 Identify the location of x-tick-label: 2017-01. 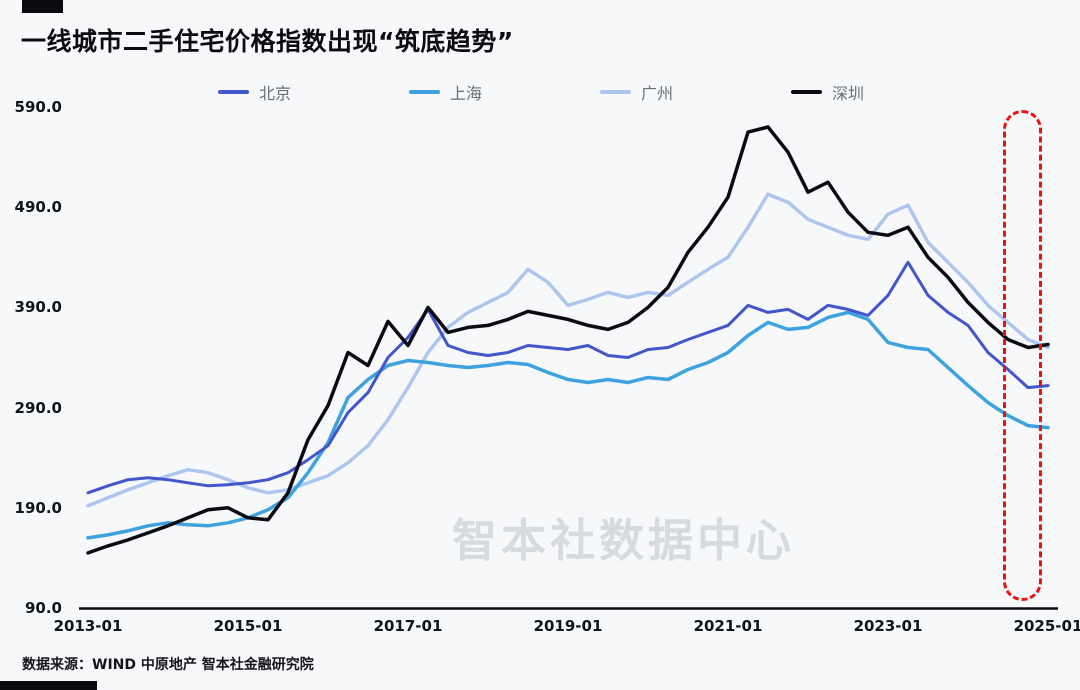
(408, 626).